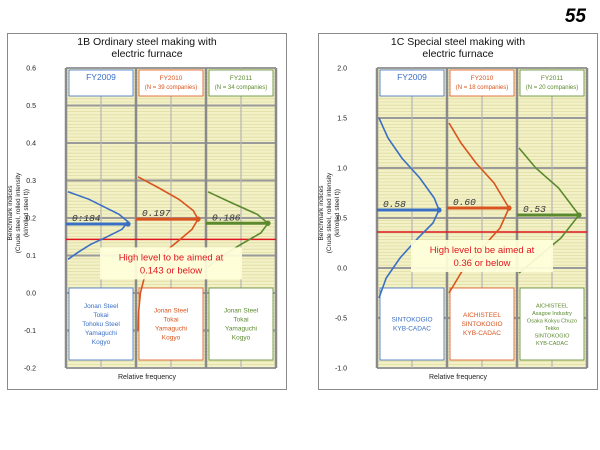  I want to click on average-value-label: 0.58, so click(394, 204).